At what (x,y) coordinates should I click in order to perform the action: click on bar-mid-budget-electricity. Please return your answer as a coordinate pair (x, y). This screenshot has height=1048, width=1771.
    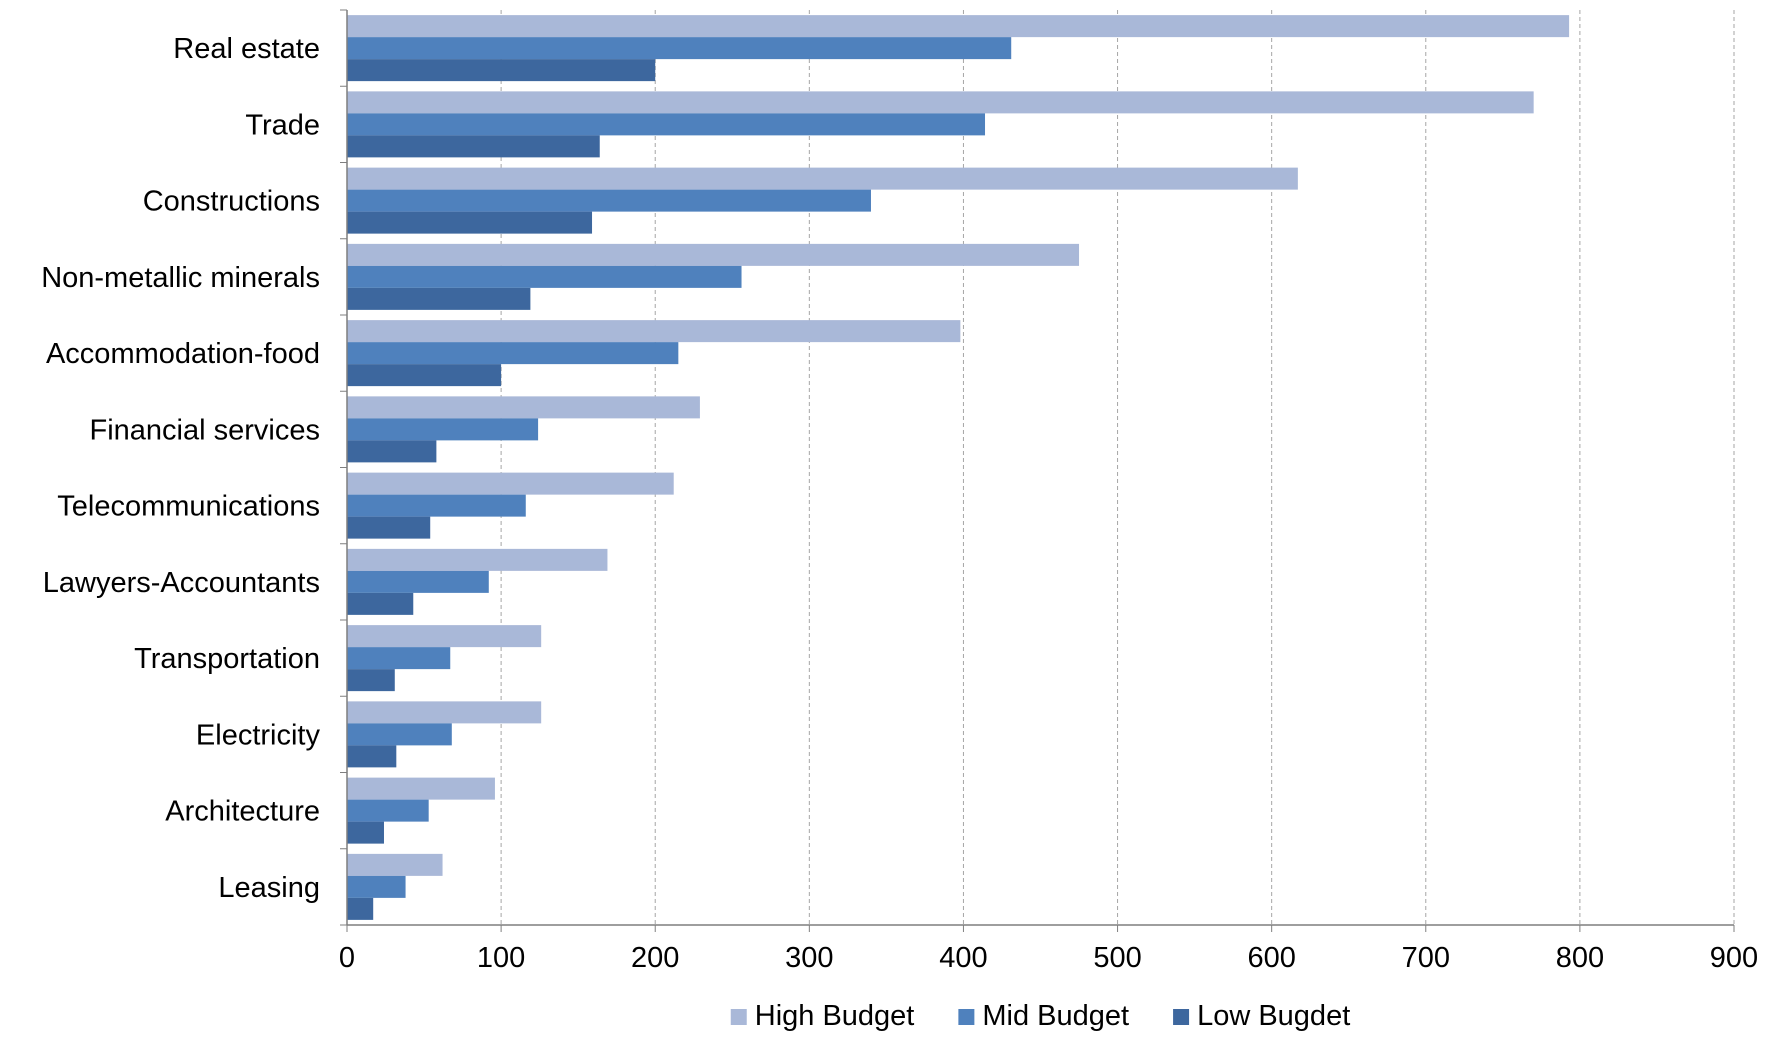
    Looking at the image, I should click on (399, 734).